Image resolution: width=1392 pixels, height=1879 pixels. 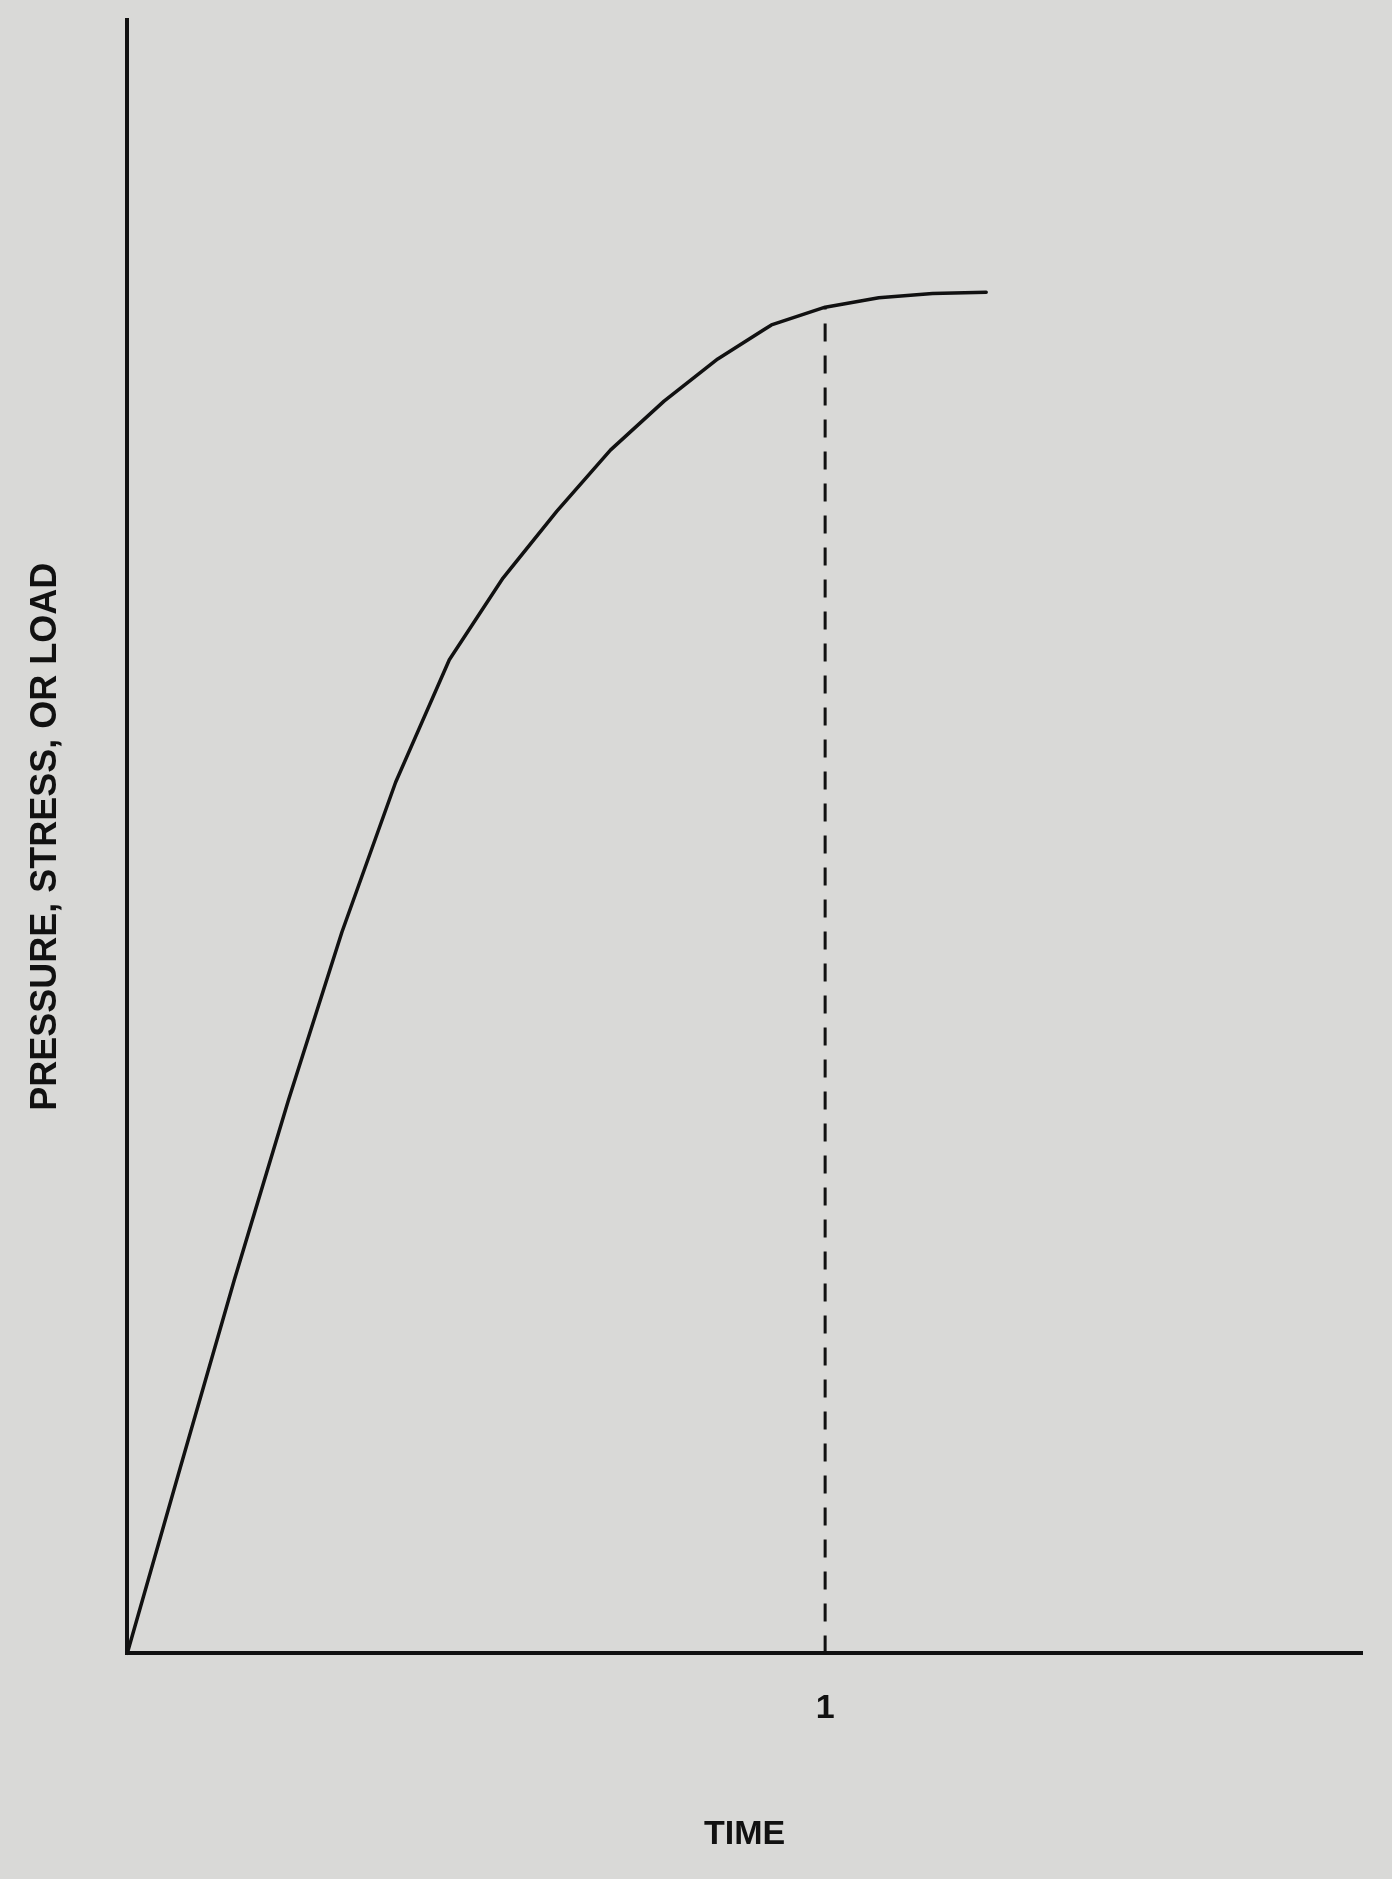 I want to click on x-axis-title: TIME, so click(x=744, y=1831).